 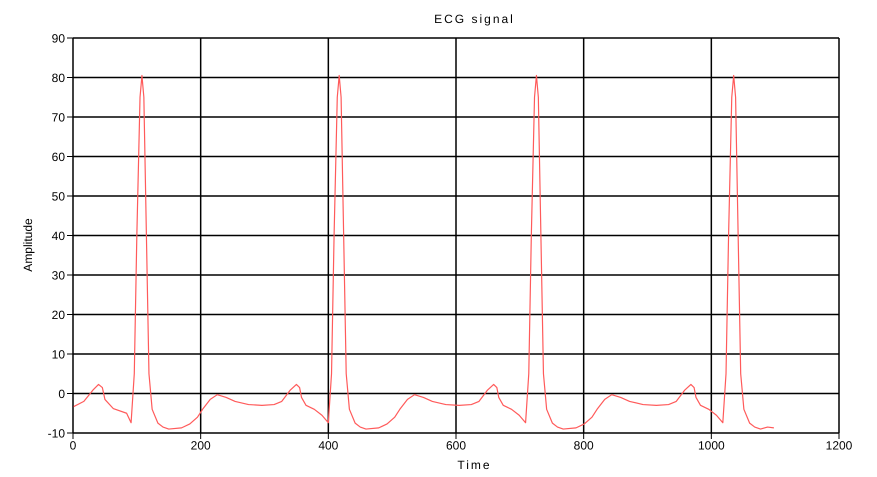 What do you see at coordinates (456, 445) in the screenshot?
I see `x-tick-label: 600` at bounding box center [456, 445].